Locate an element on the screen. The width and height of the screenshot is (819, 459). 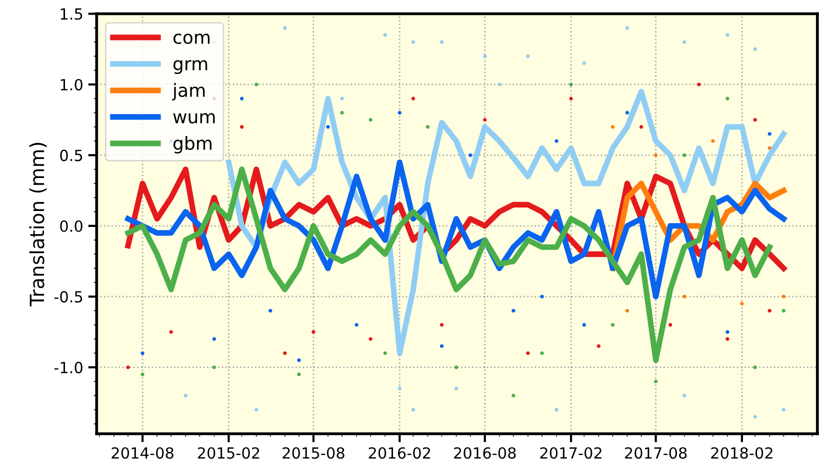
y-tick-label: 0.5 is located at coordinates (71, 156).